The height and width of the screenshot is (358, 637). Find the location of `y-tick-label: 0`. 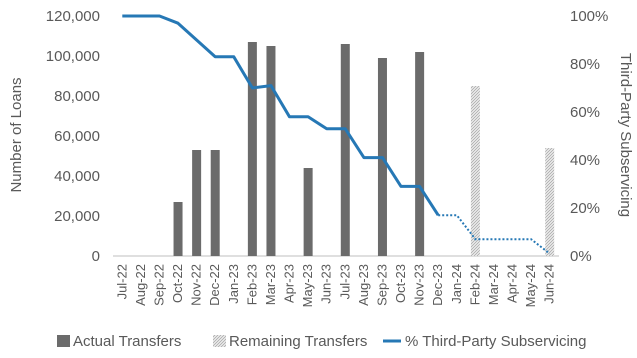

y-tick-label: 0 is located at coordinates (96, 256).